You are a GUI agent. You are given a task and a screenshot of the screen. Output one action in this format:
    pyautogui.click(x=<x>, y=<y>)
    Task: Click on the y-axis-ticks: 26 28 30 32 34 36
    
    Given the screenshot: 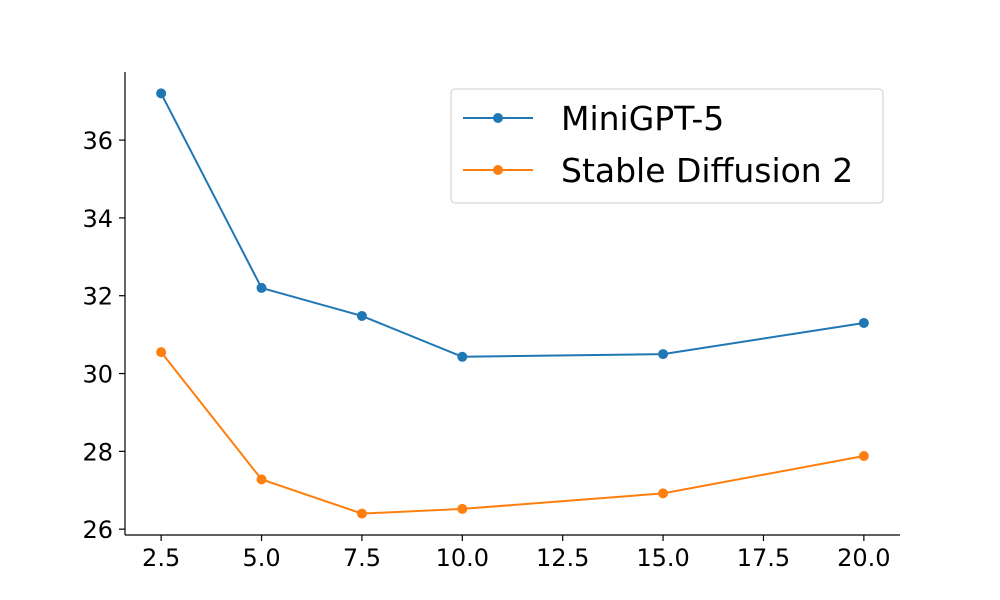 What is the action you would take?
    pyautogui.click(x=103, y=335)
    